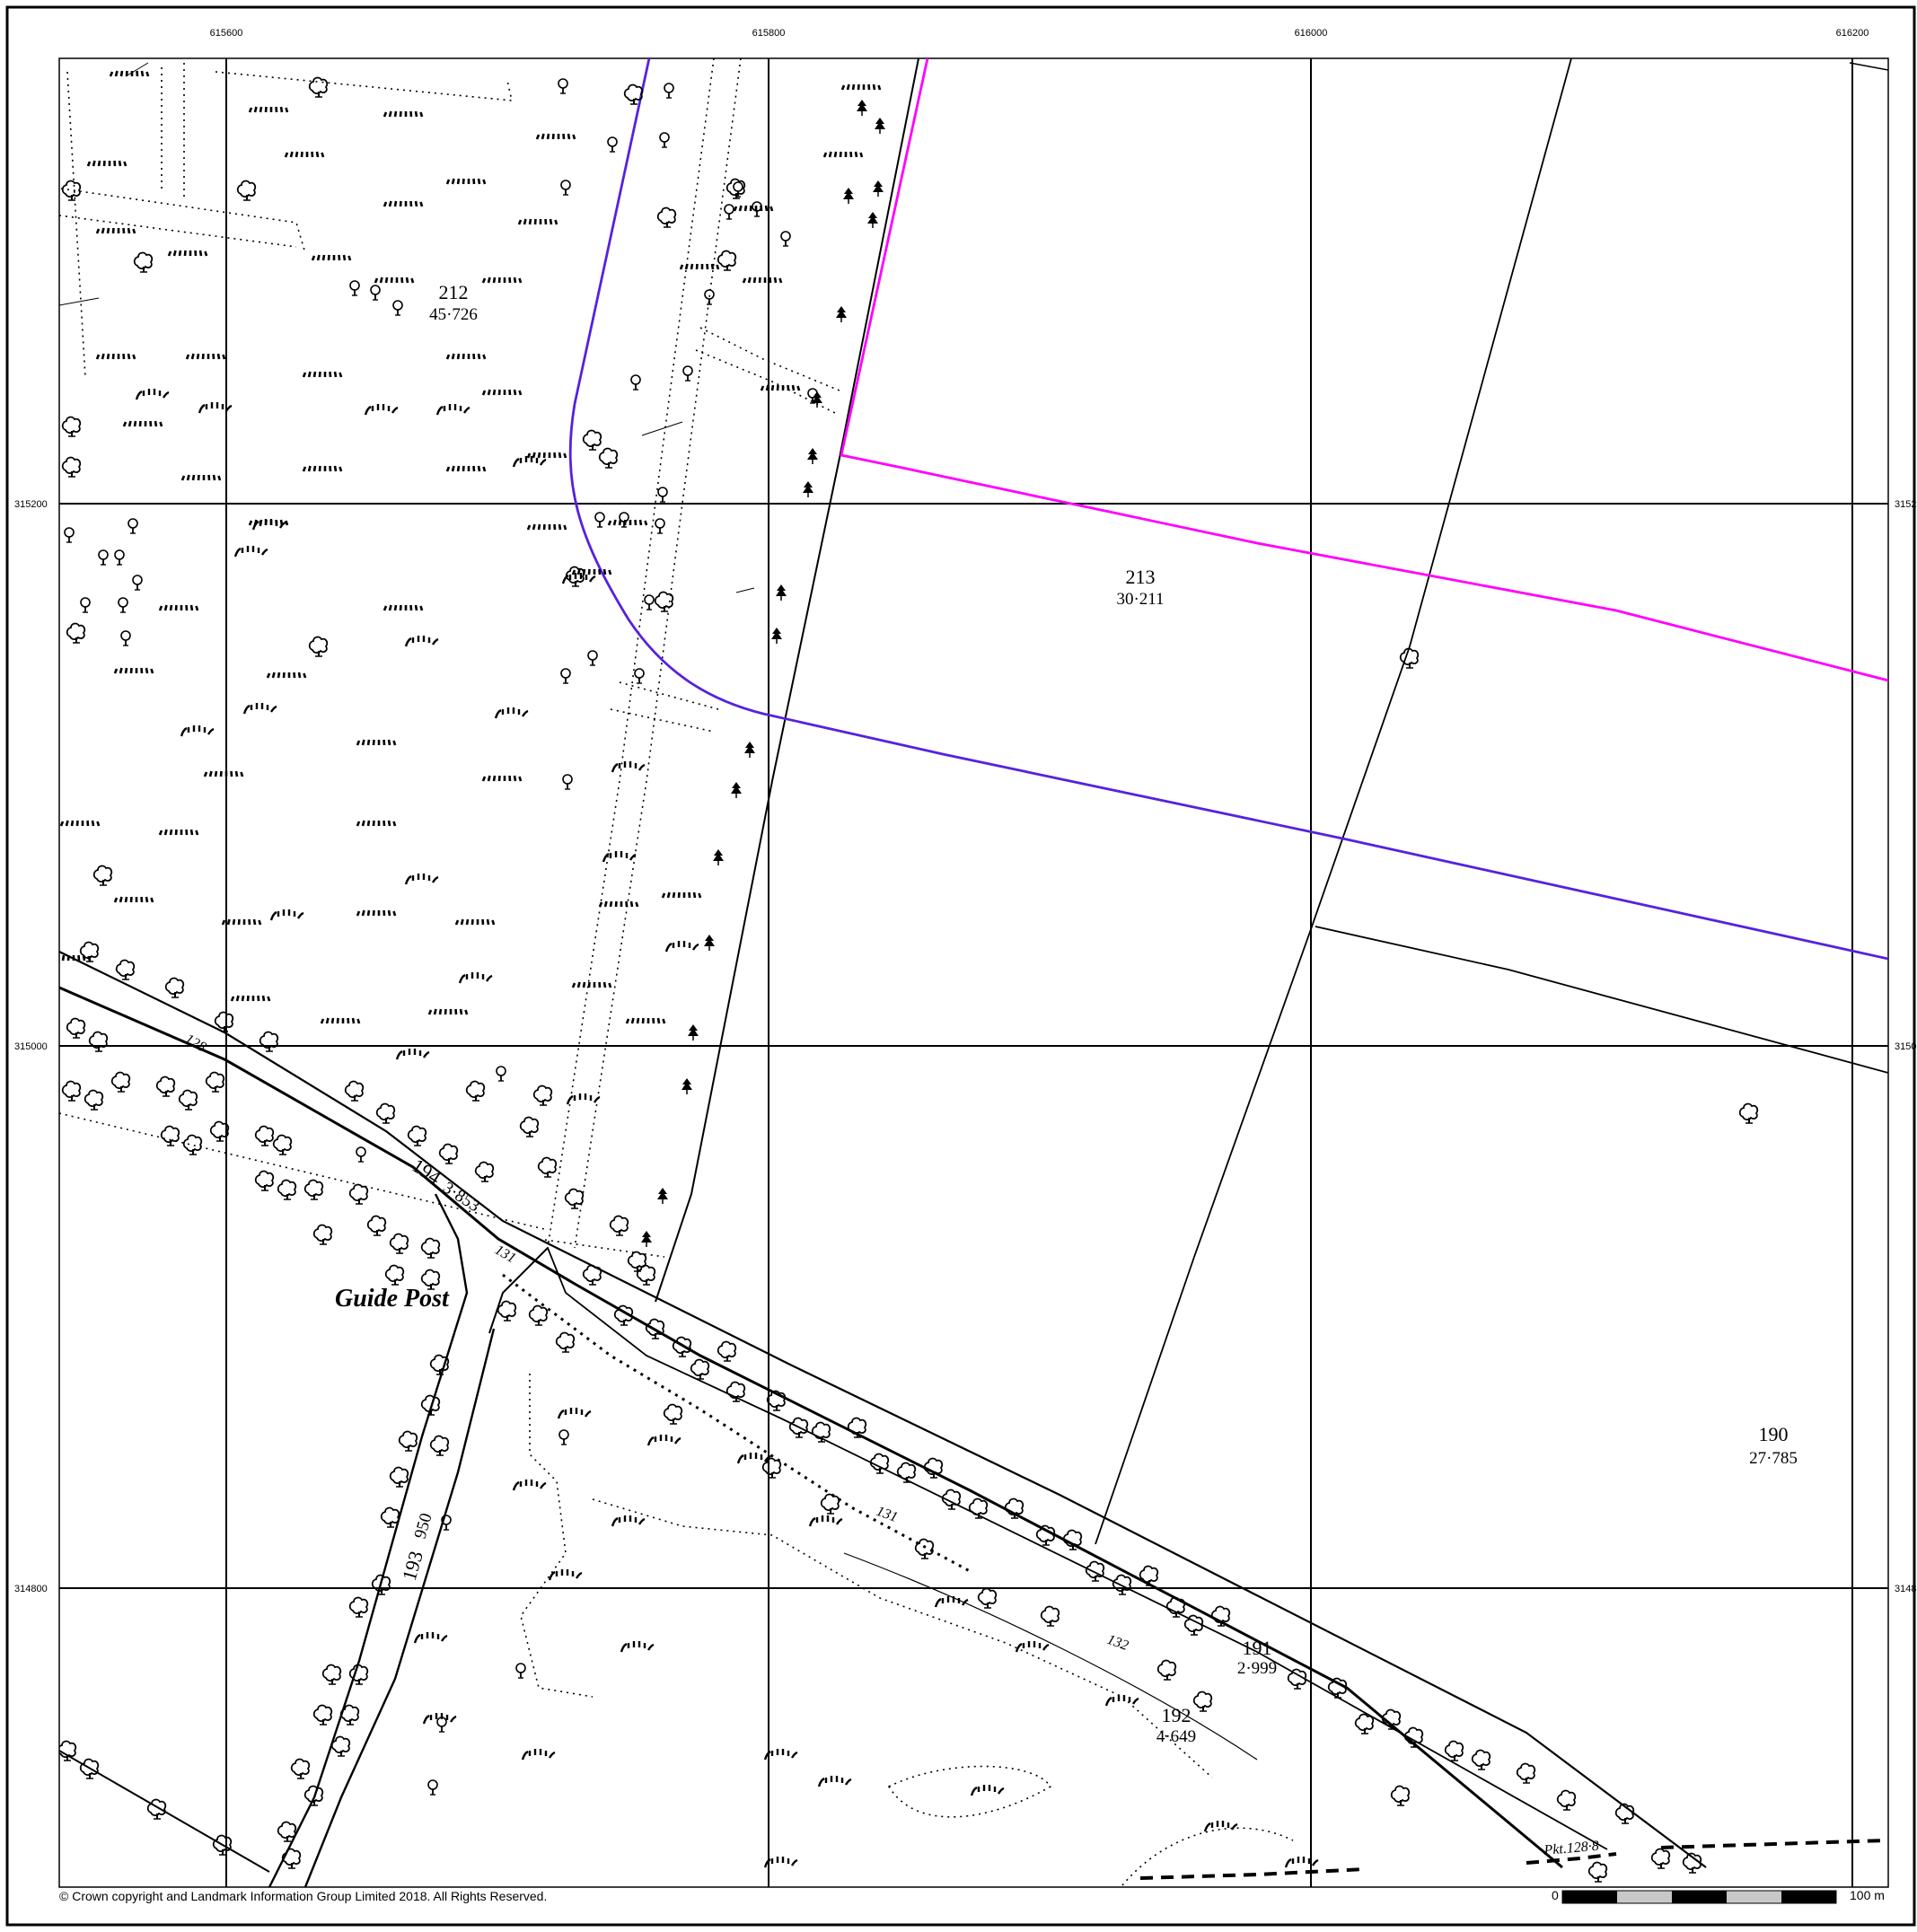 The width and height of the screenshot is (1917, 1932). I want to click on parcel-number: 191, so click(1257, 1648).